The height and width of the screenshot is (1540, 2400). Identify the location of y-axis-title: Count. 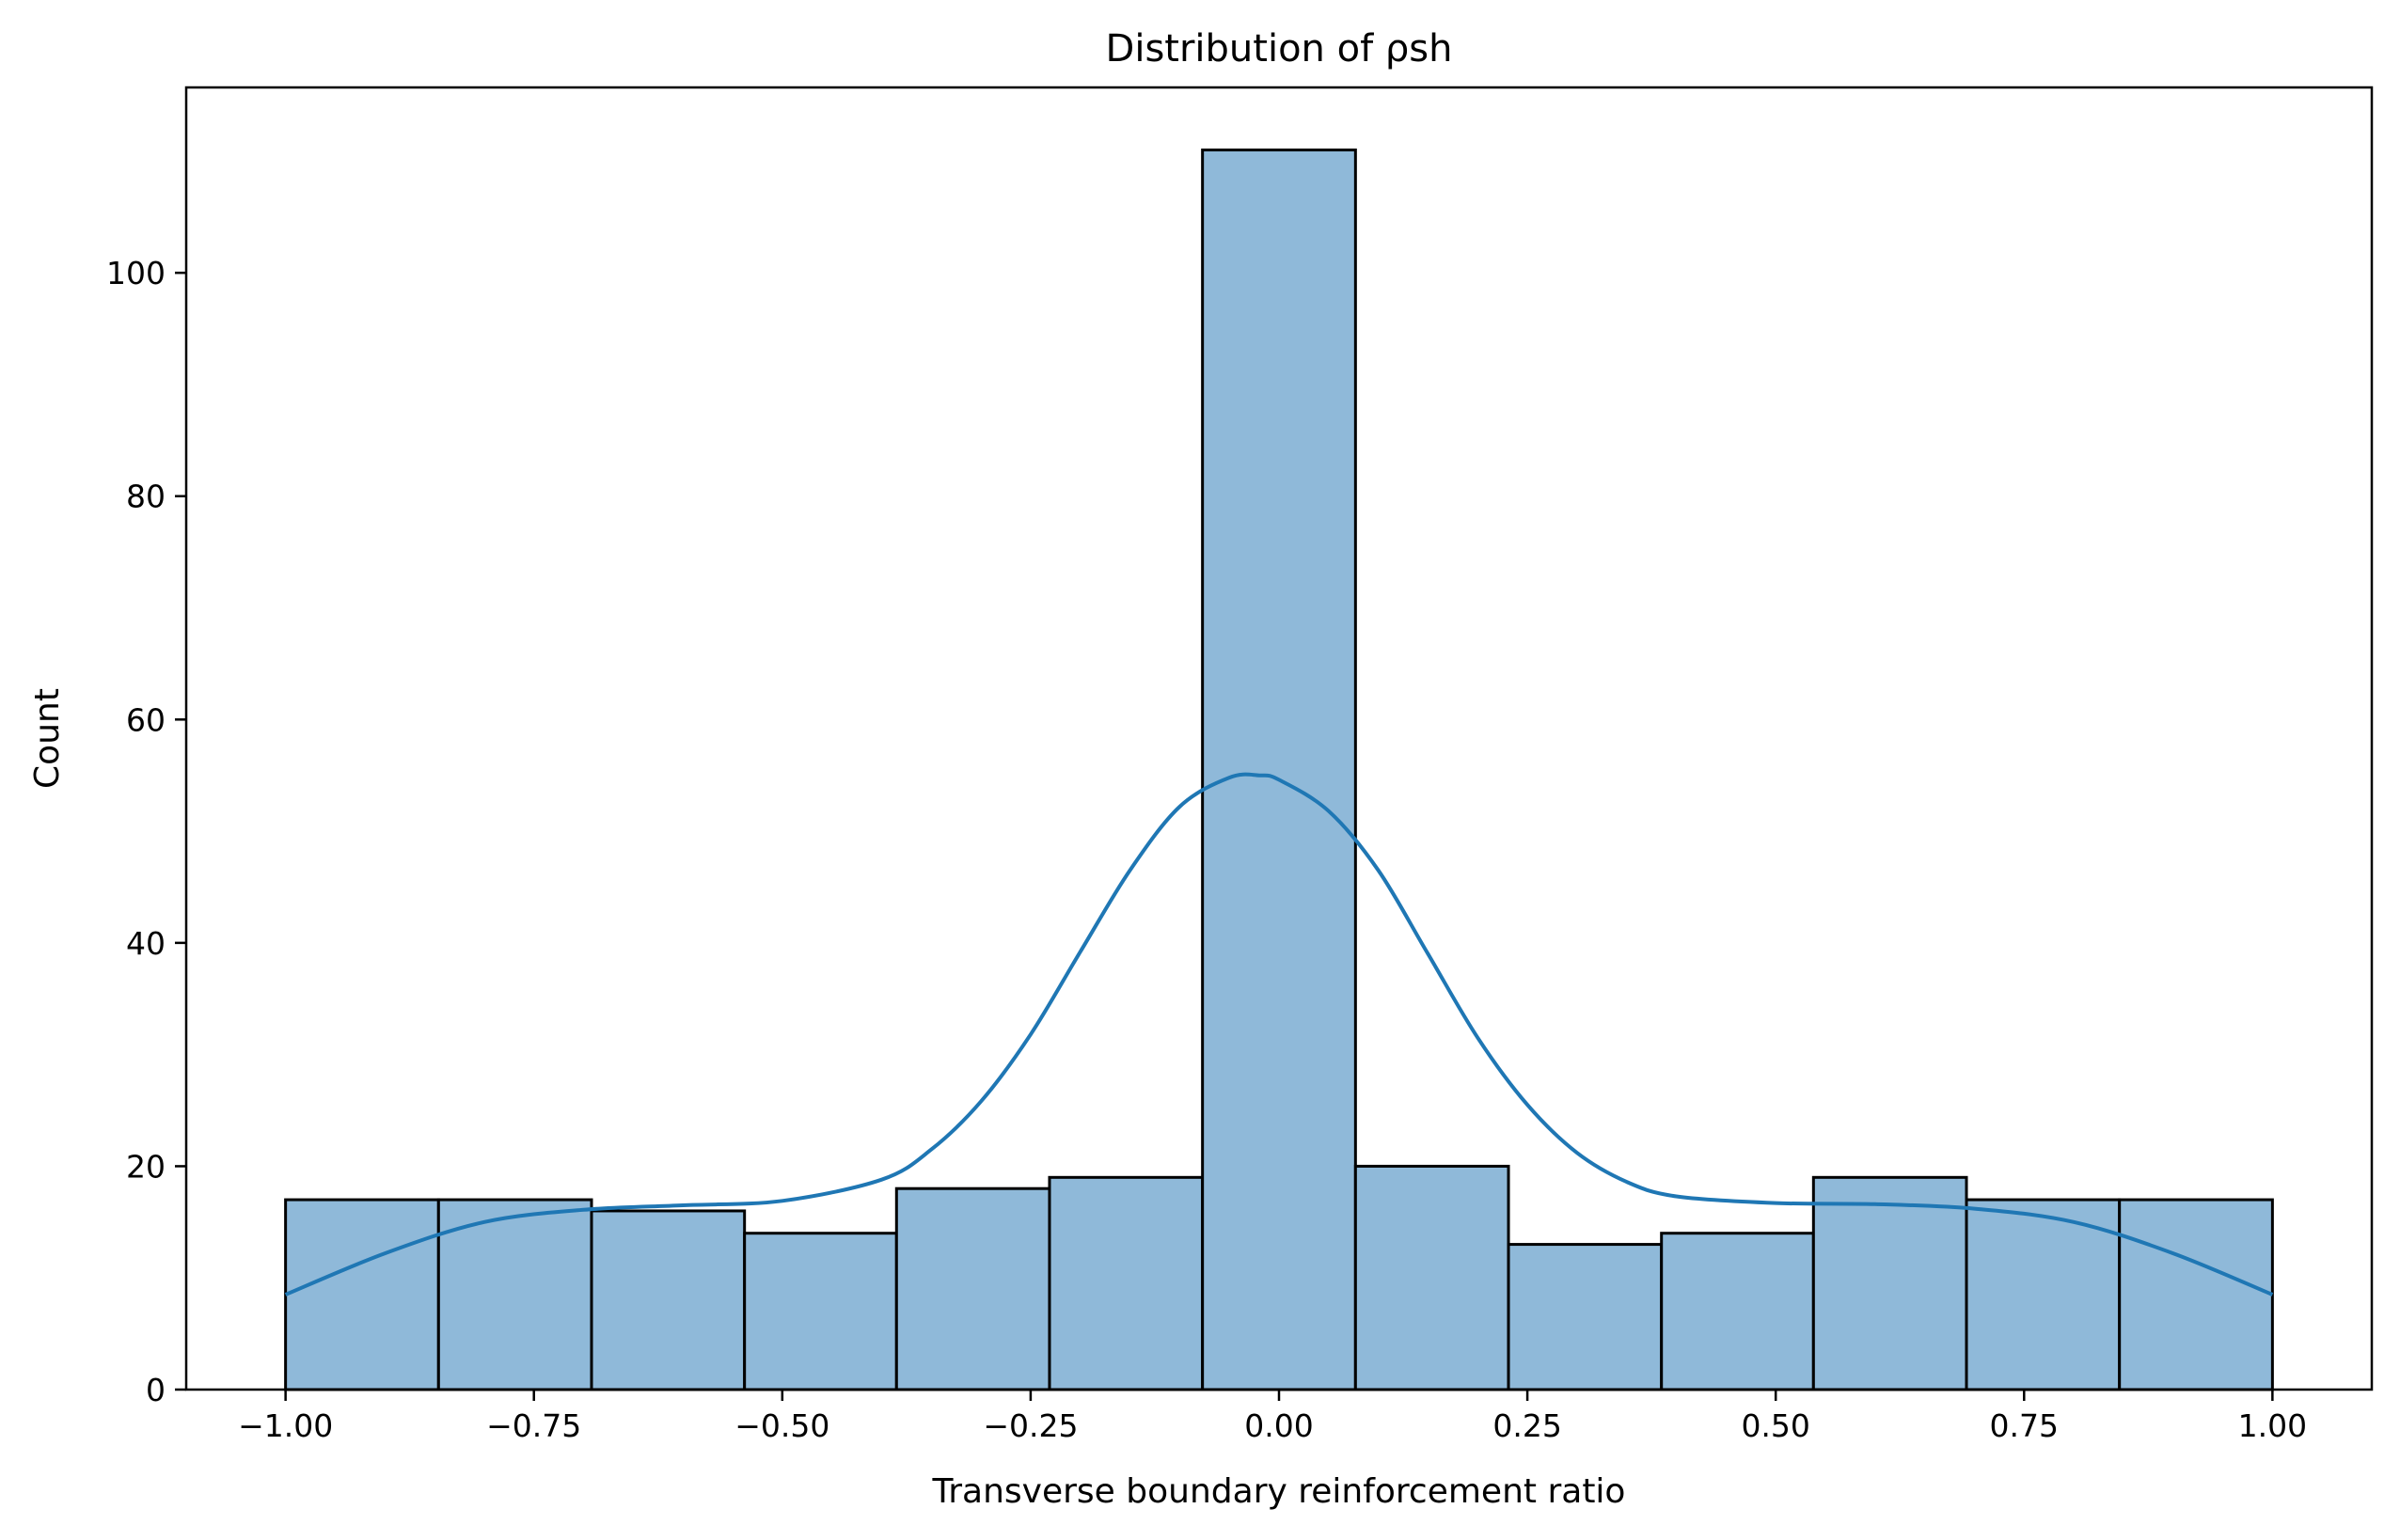
(47, 738).